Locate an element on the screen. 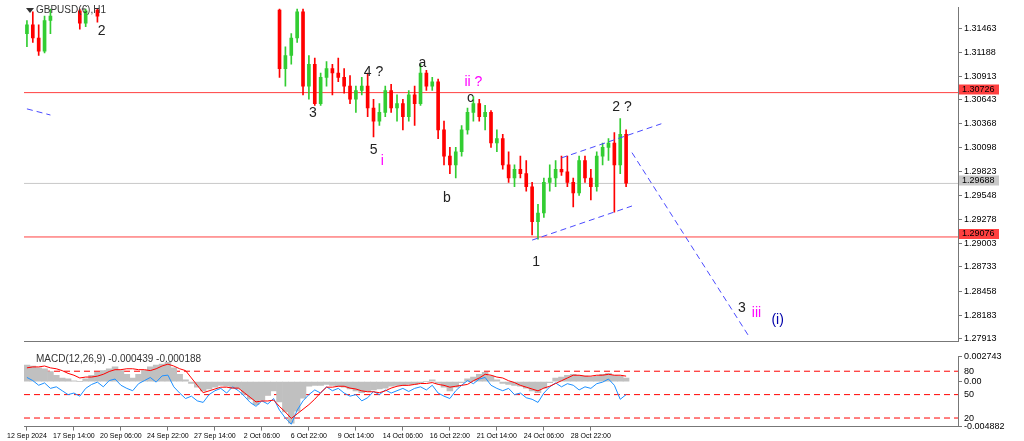  annotation: iii is located at coordinates (756, 311).